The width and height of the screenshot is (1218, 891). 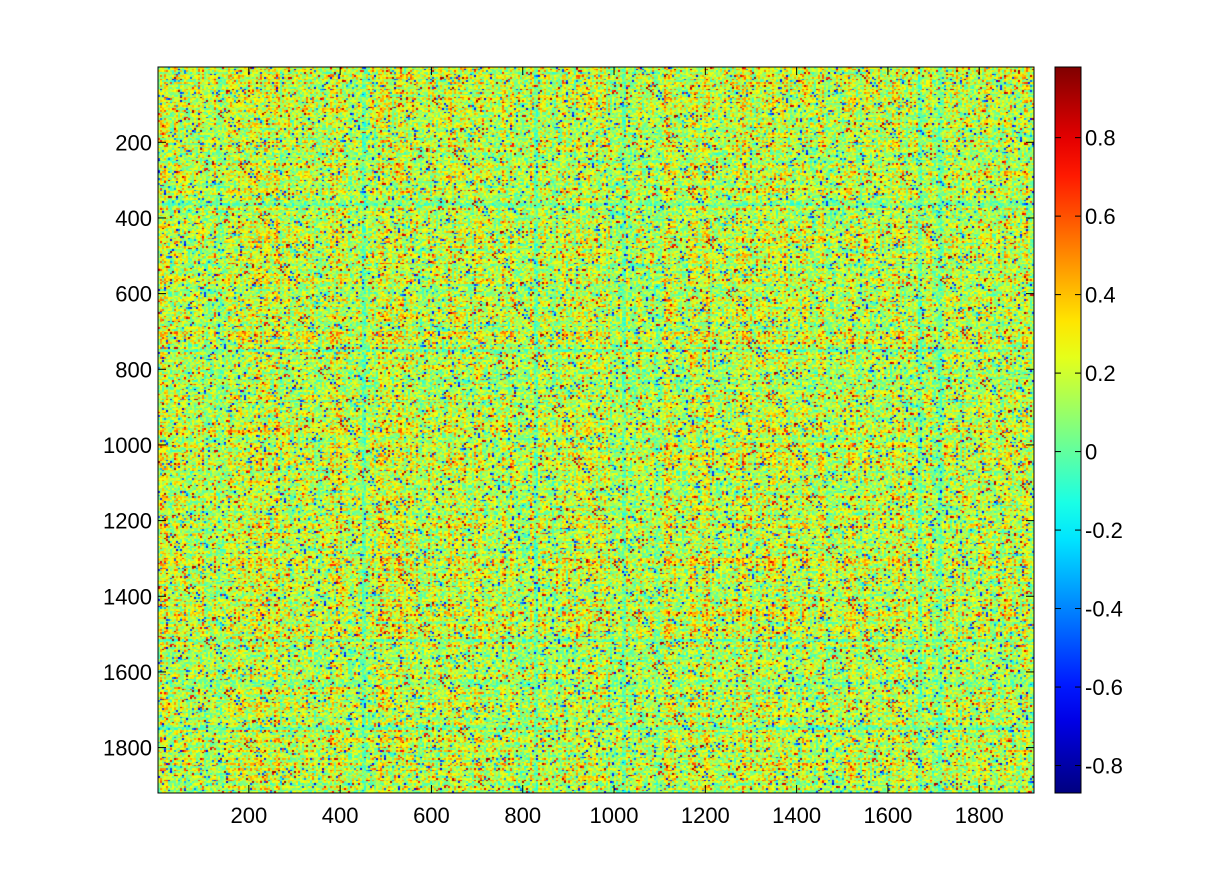 What do you see at coordinates (522, 815) in the screenshot?
I see `x-tick-label: 800` at bounding box center [522, 815].